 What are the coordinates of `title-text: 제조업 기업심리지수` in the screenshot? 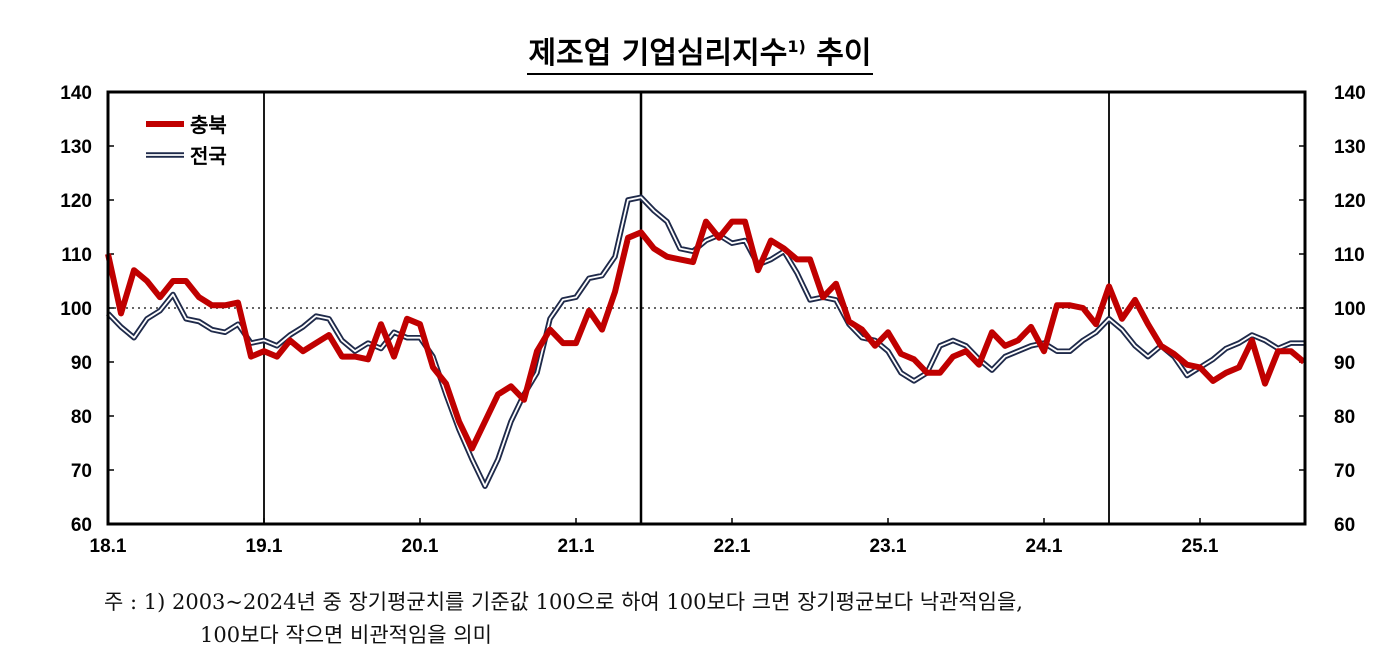 It's located at (658, 53).